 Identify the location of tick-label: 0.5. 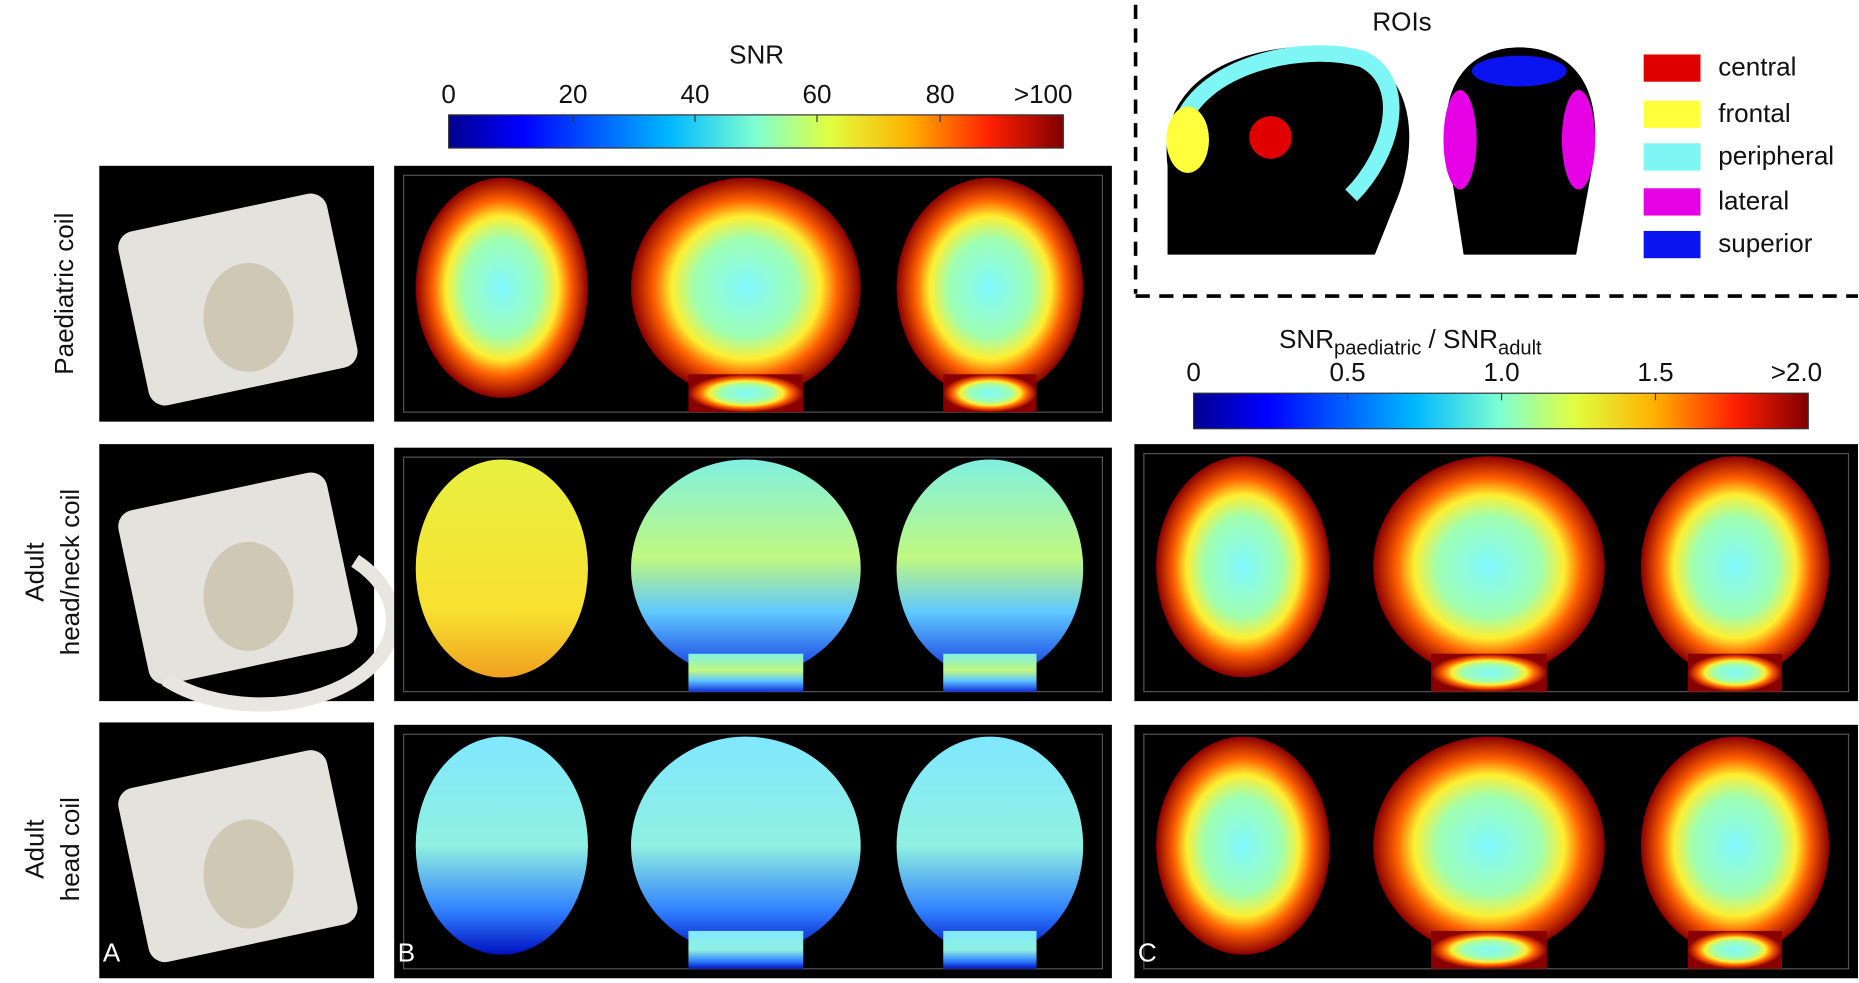
(1347, 372).